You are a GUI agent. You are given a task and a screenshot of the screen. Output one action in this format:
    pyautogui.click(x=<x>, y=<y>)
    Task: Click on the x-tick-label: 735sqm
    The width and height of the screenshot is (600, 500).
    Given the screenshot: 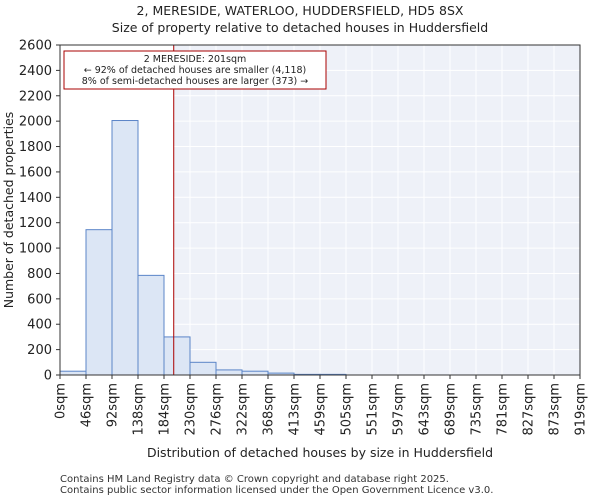 What is the action you would take?
    pyautogui.click(x=477, y=409)
    